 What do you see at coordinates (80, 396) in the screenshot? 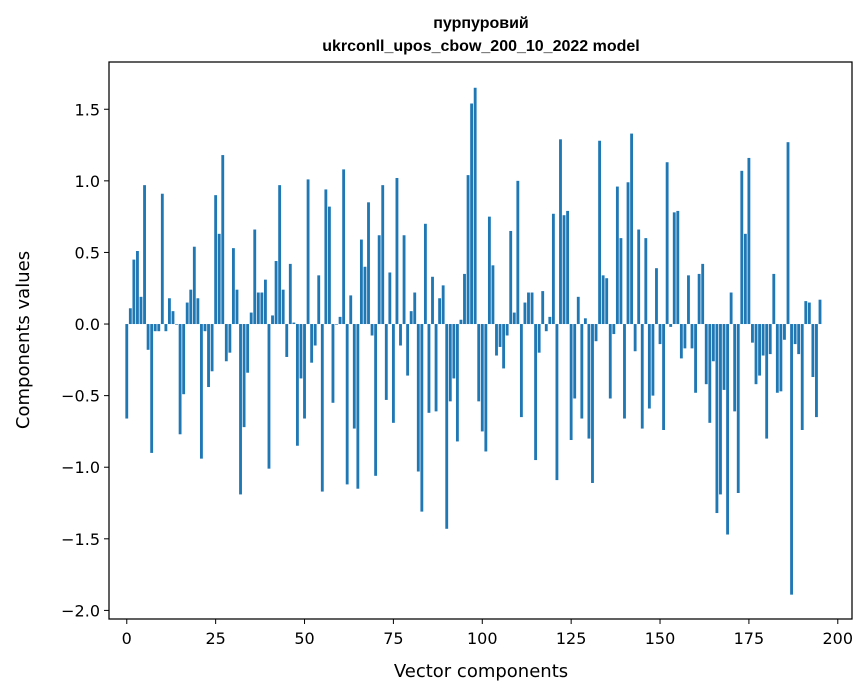
I see `y-tick-label: −0.5` at bounding box center [80, 396].